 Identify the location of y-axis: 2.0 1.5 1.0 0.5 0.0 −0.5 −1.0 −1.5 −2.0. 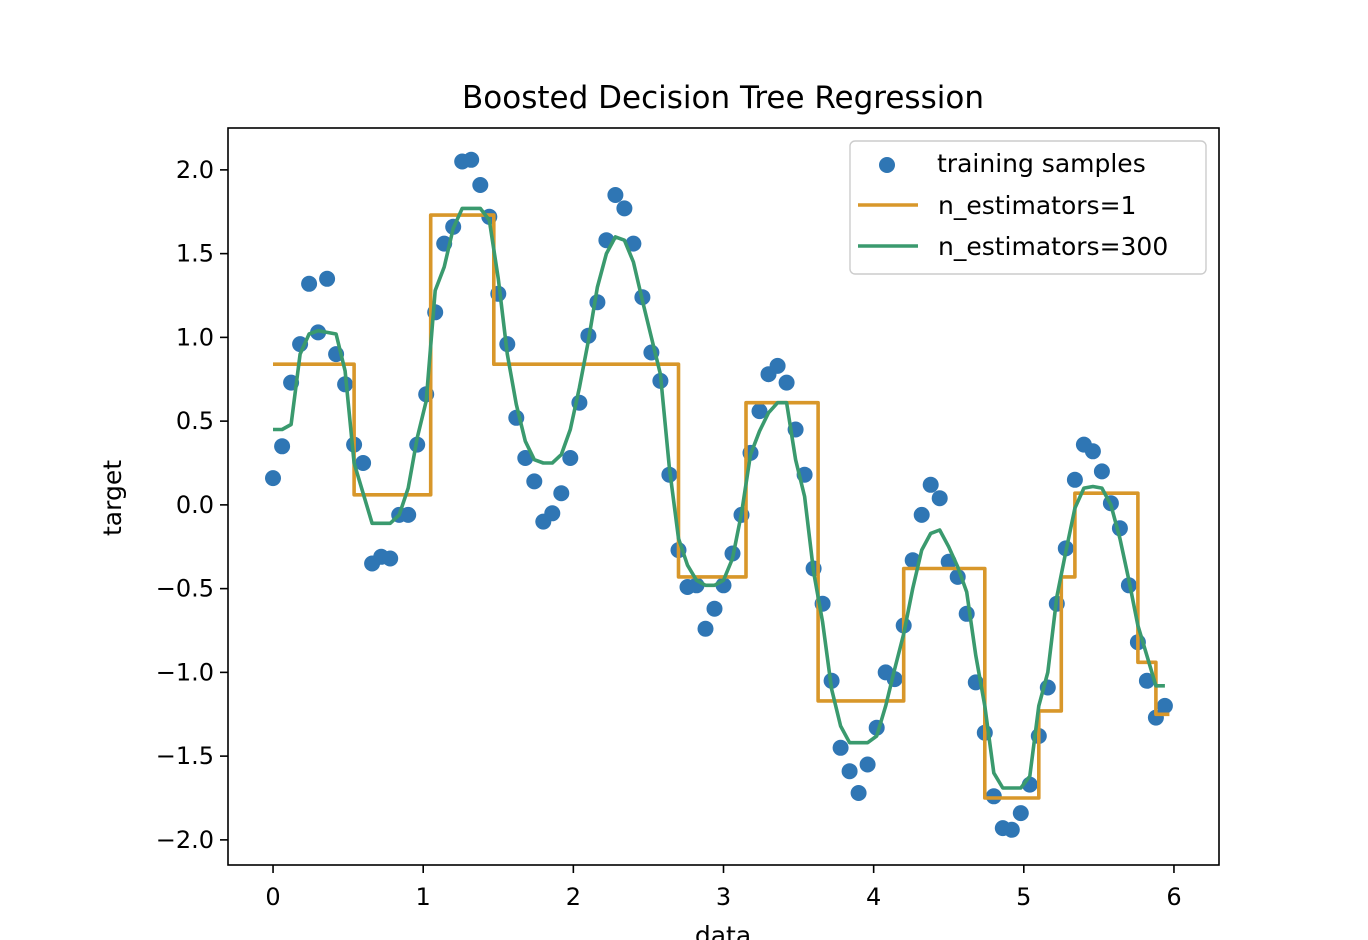
(192, 505).